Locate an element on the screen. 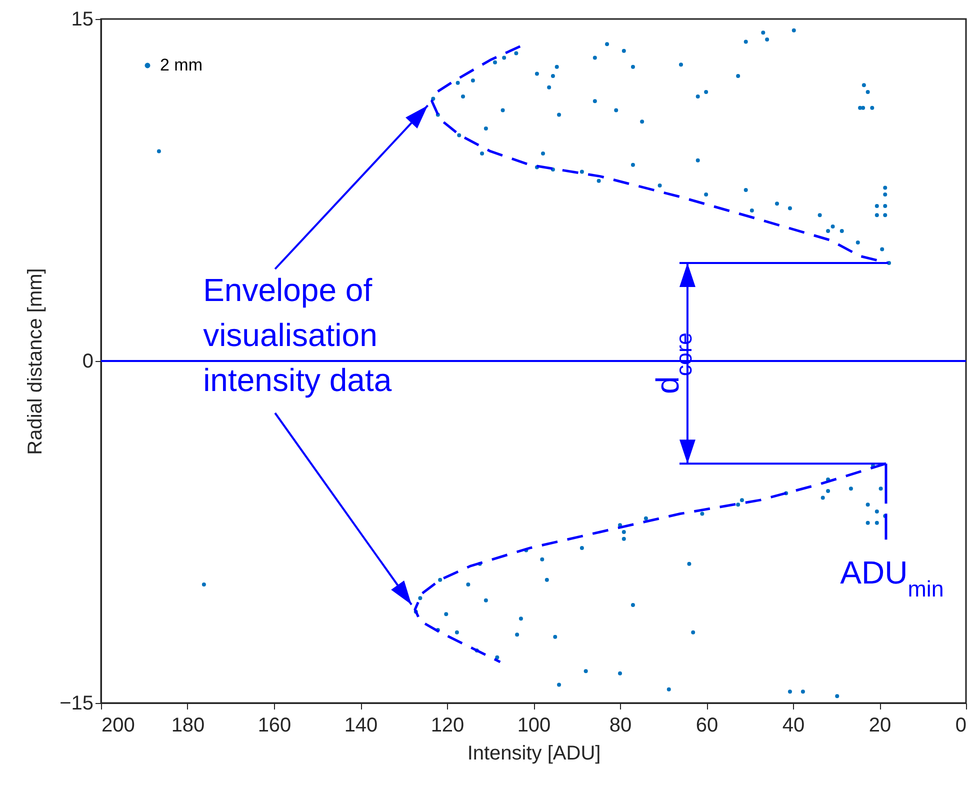  x-tick-label: 0 is located at coordinates (960, 725).